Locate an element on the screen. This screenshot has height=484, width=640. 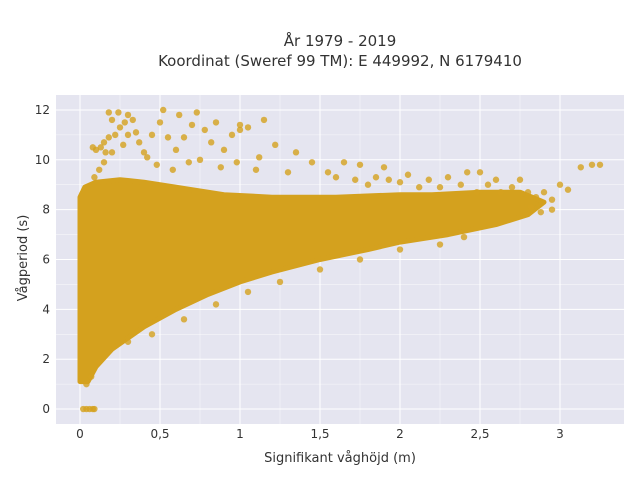
y-tick-label: 10 is located at coordinates (42, 160).